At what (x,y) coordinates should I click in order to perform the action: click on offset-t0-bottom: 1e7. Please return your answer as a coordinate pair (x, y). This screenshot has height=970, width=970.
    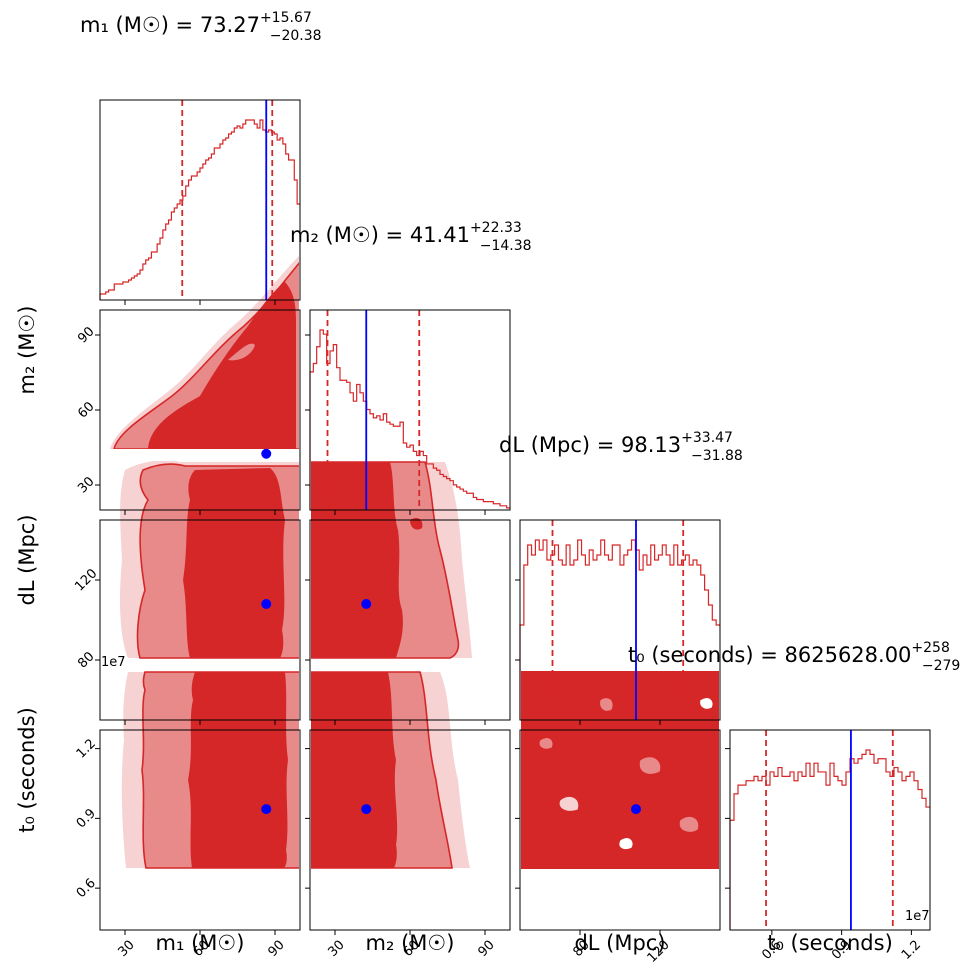
    Looking at the image, I should click on (917, 916).